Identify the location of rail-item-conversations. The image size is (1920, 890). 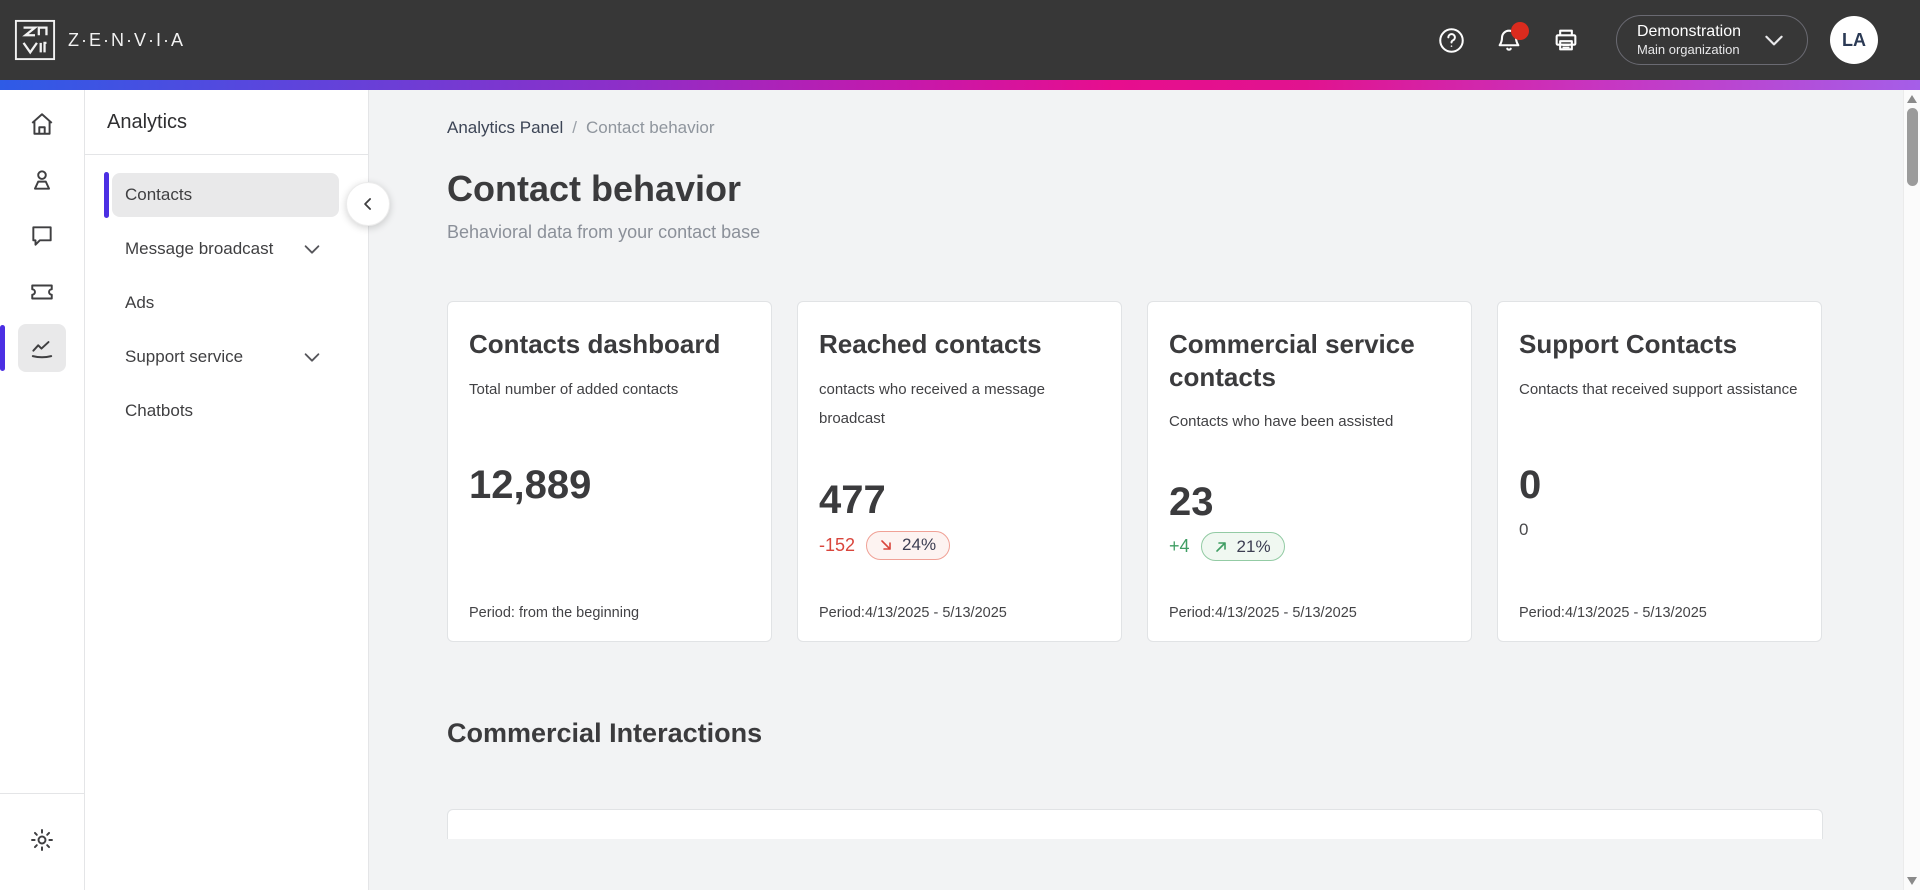
(42, 236).